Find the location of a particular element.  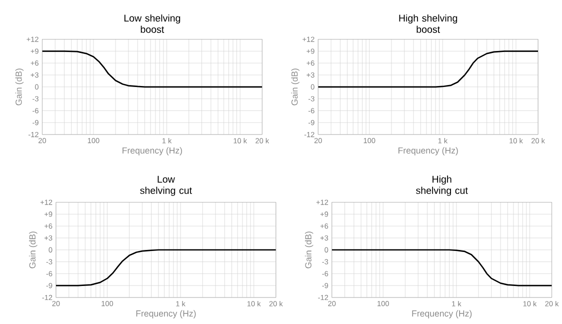

chart-title: High shelving boost is located at coordinates (428, 23).